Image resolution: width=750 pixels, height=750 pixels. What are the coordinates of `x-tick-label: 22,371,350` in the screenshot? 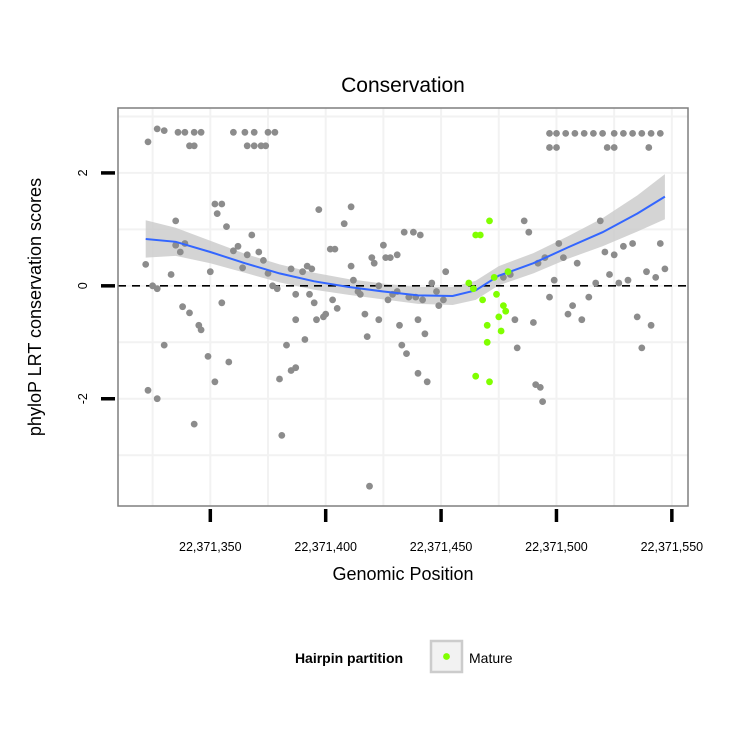 It's located at (210, 547).